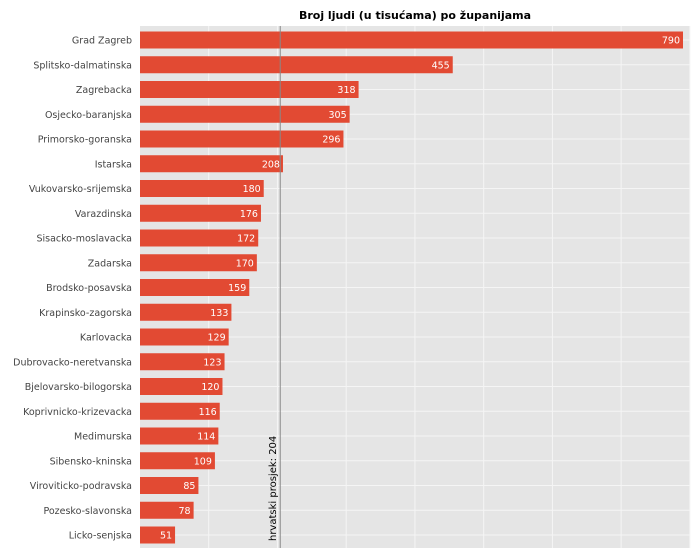 This screenshot has width=700, height=560. What do you see at coordinates (103, 214) in the screenshot?
I see `category-label: Varazdinska` at bounding box center [103, 214].